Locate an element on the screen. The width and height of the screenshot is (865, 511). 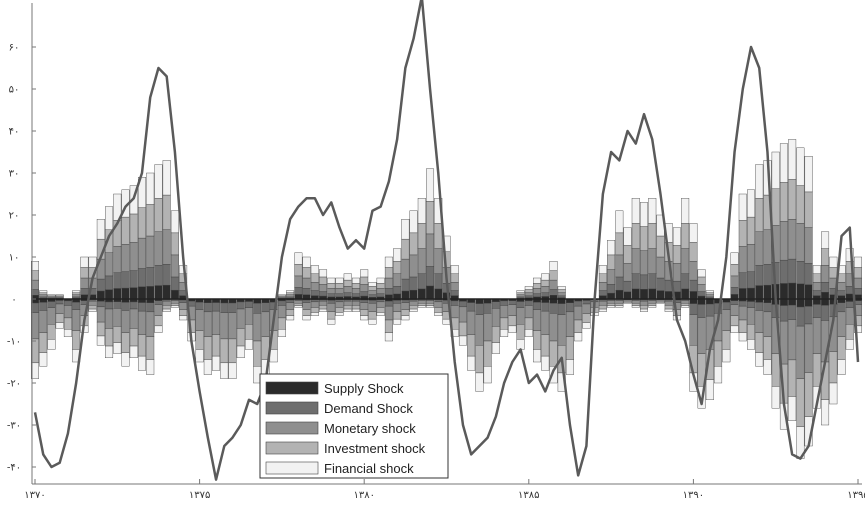
y-tick-label-8: -۲۰ is located at coordinates (14, 384).